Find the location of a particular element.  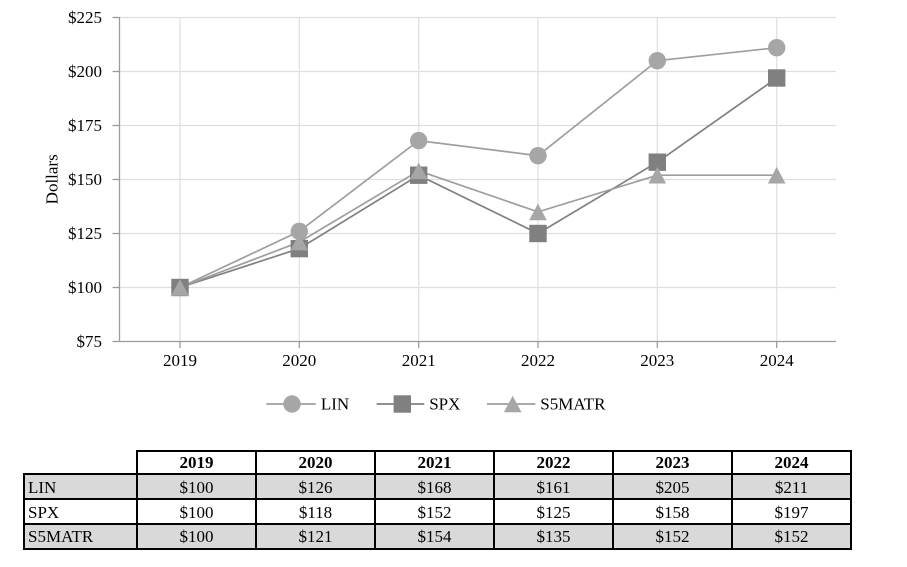

svg-text: $200 is located at coordinates (85, 71).